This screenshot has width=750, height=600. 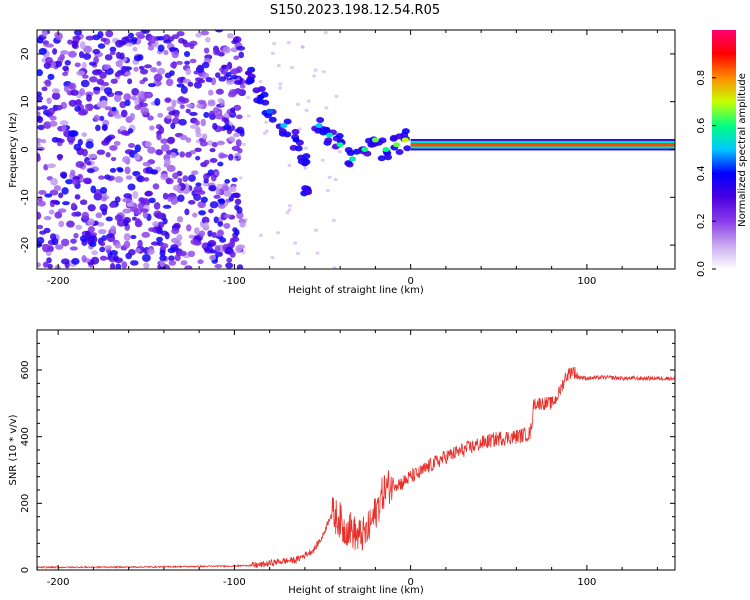 What do you see at coordinates (701, 221) in the screenshot?
I see `colorbar-tick-label: 0.2` at bounding box center [701, 221].